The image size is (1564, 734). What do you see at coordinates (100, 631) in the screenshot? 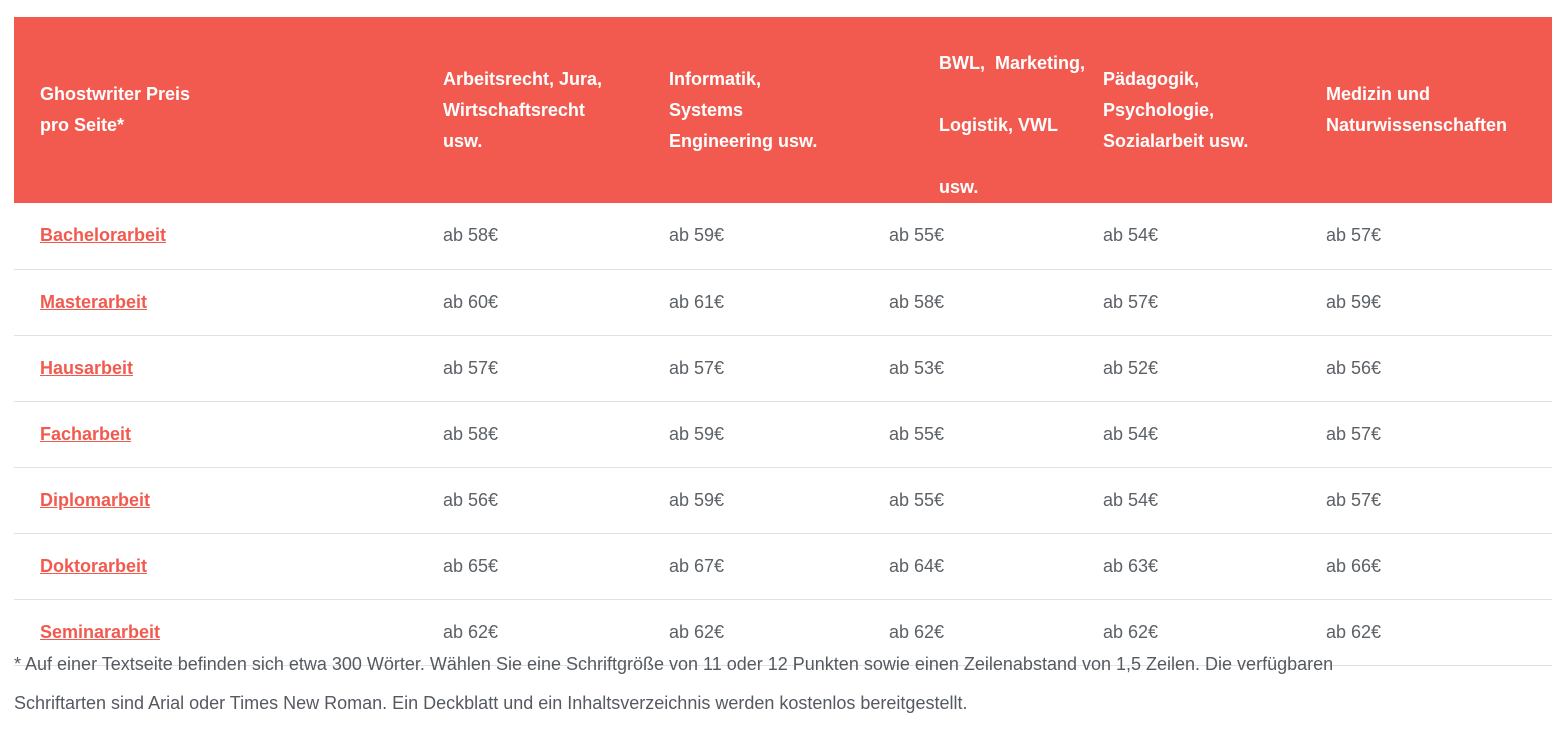
I see `thesis-type-link: Seminararbeit` at bounding box center [100, 631].